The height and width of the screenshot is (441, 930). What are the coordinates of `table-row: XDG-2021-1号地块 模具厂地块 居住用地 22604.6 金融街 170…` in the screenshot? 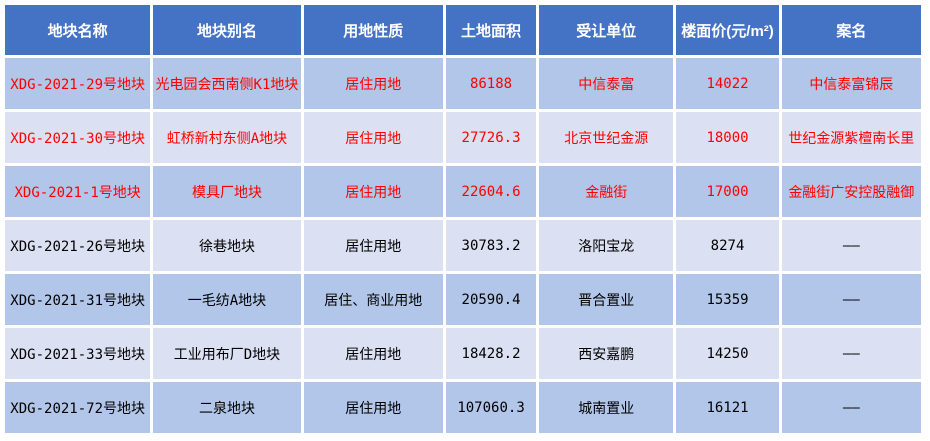 It's located at (463, 191).